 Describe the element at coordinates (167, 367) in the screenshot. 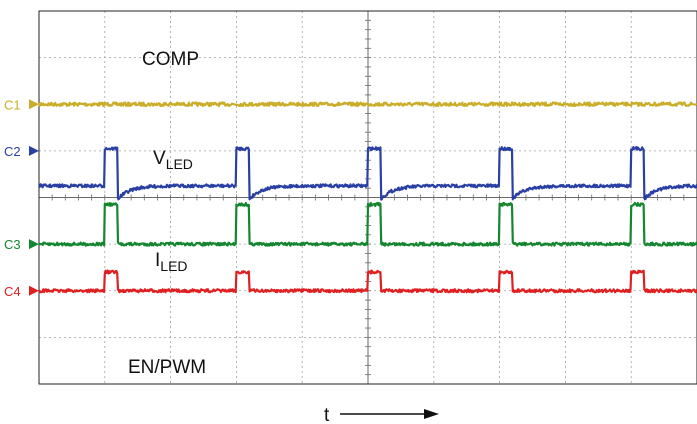

I see `trace-label-enpwm: EN/PWM` at that location.